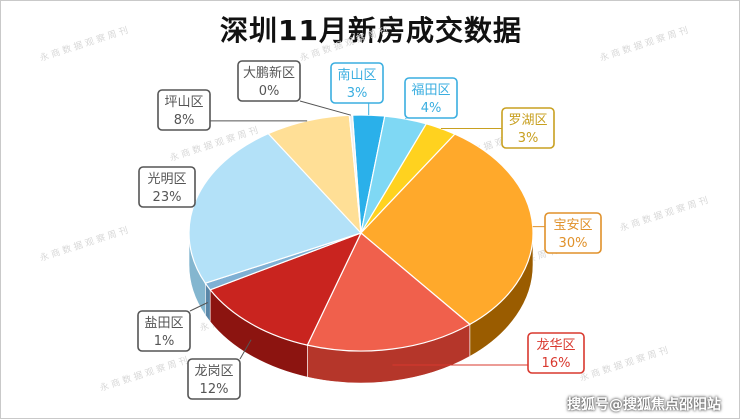 The width and height of the screenshot is (740, 419). I want to click on data-label-大鹏新区: 大鹏新区 0%, so click(269, 81).